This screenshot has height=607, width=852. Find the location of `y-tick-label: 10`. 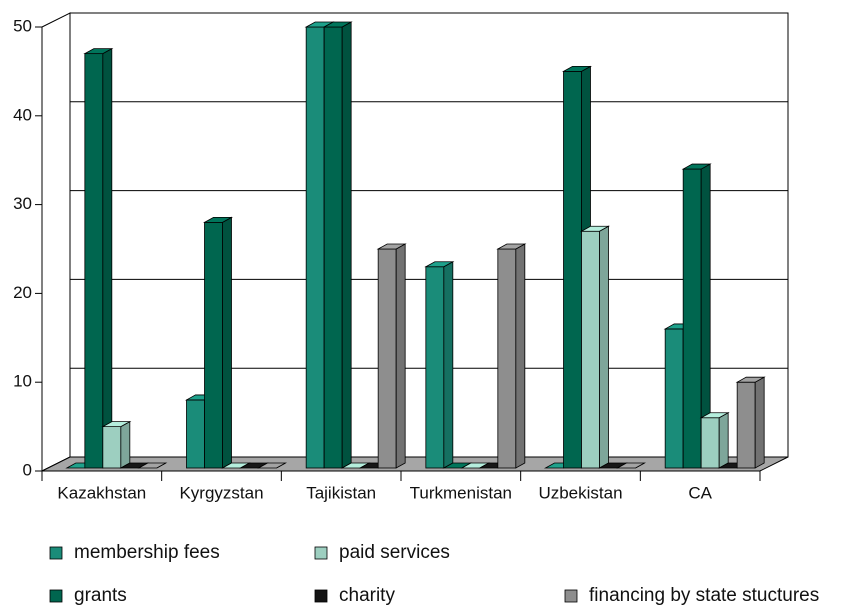

y-tick-label: 10 is located at coordinates (22, 381).